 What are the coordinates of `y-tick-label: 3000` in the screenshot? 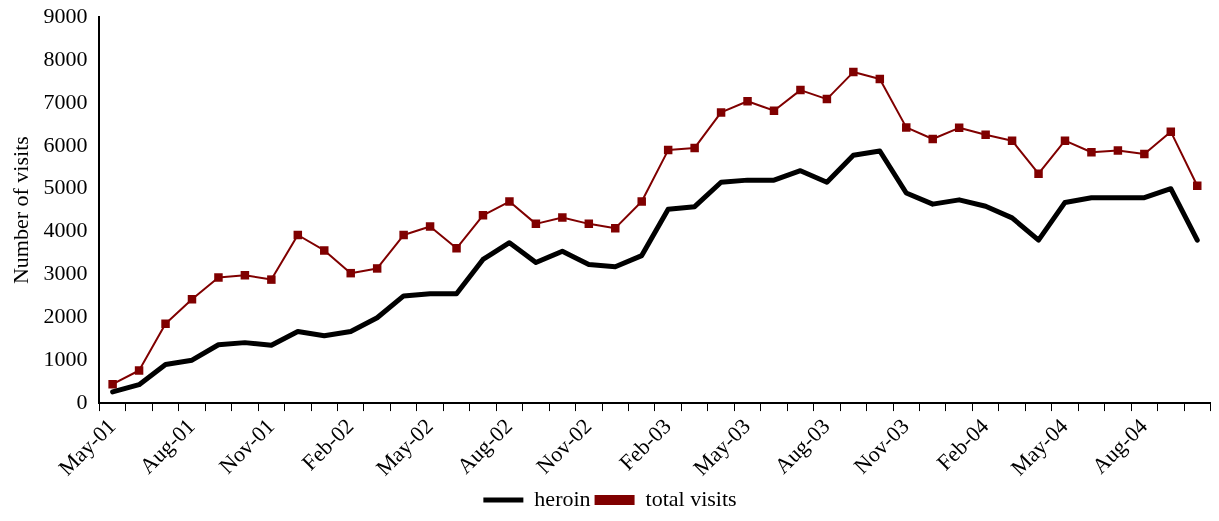 It's located at (65, 273).